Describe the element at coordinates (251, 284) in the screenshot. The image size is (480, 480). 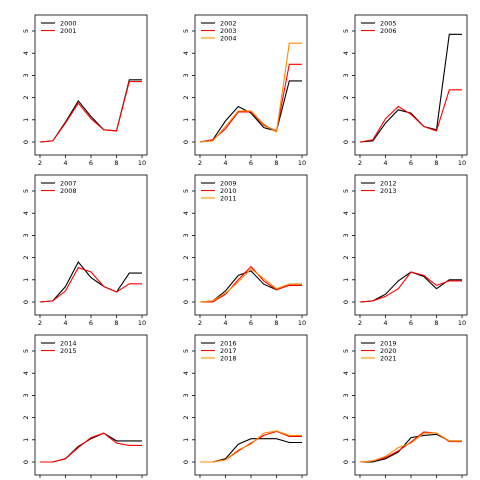
I see `series-line-2010` at that location.